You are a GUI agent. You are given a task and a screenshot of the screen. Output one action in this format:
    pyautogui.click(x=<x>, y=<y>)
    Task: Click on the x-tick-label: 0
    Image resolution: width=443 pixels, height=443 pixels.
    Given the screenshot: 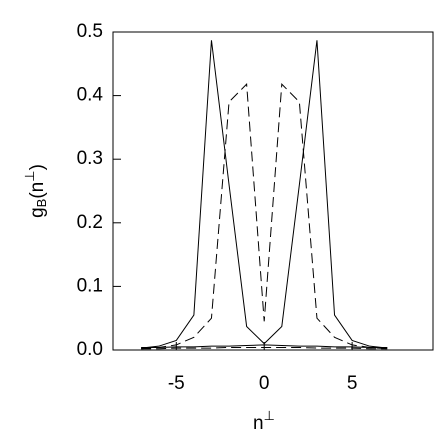 What is the action you would take?
    pyautogui.click(x=264, y=383)
    